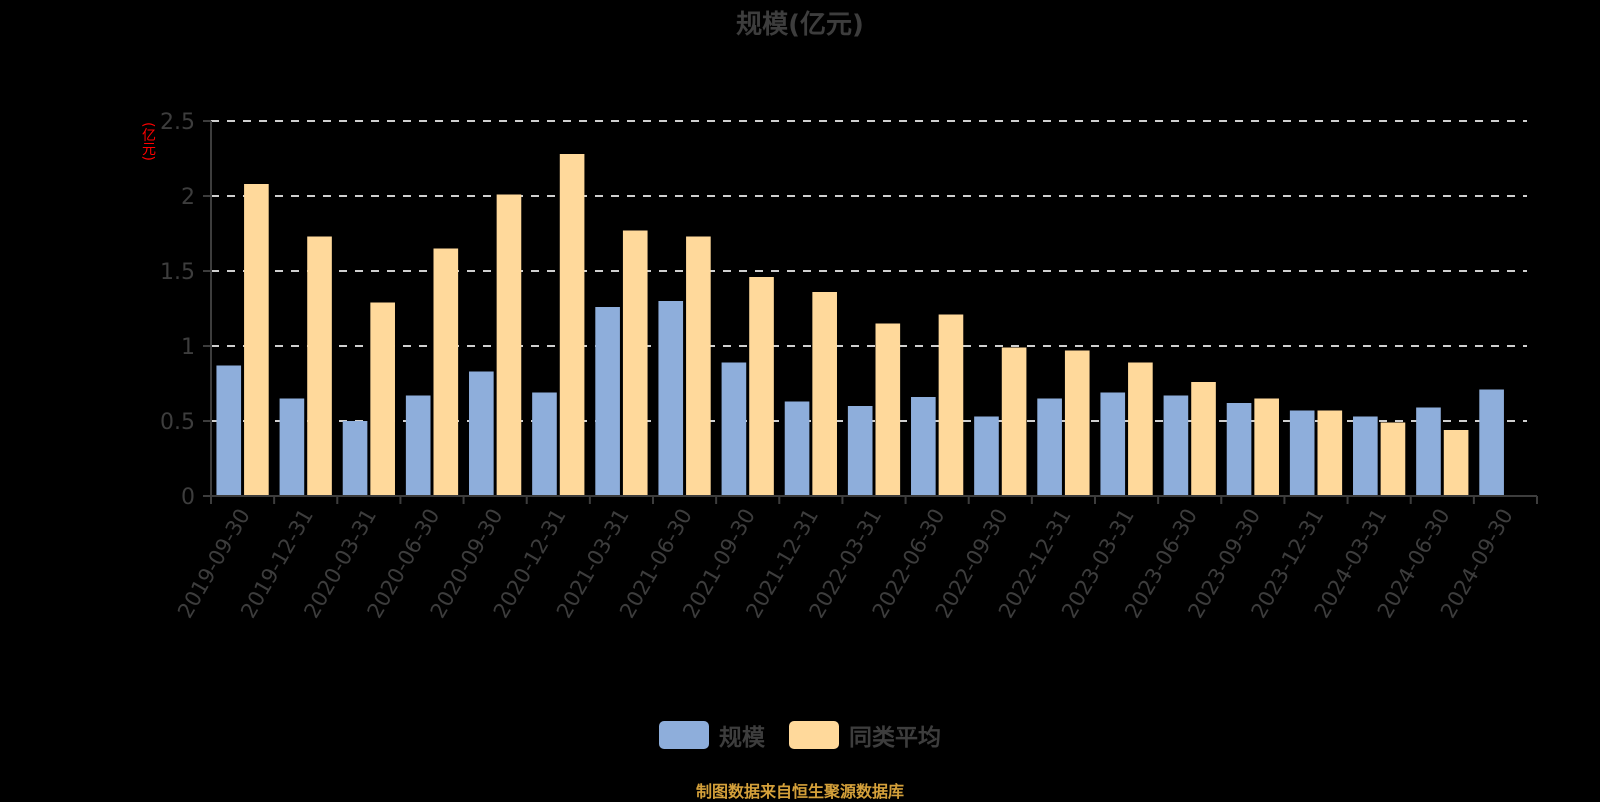 The width and height of the screenshot is (1600, 802). What do you see at coordinates (188, 347) in the screenshot?
I see `y-tick-label: 1` at bounding box center [188, 347].